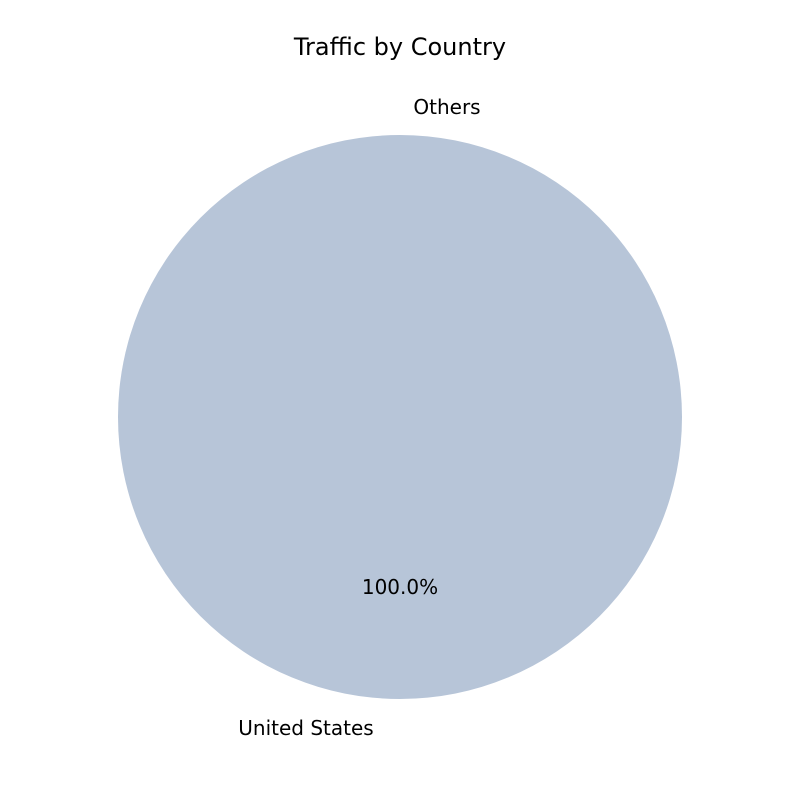  I want to click on chart-title: Traffic by Country, so click(399, 47).